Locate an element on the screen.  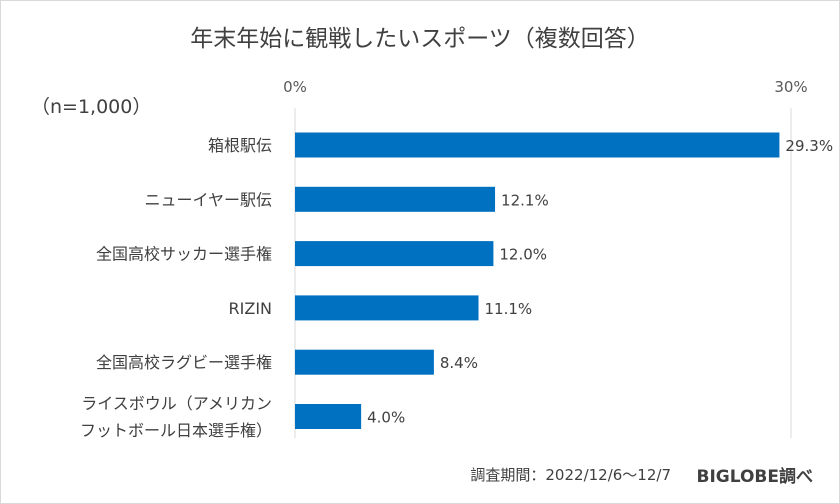
category-label-line: ニューイヤー駅伝 is located at coordinates (208, 199).